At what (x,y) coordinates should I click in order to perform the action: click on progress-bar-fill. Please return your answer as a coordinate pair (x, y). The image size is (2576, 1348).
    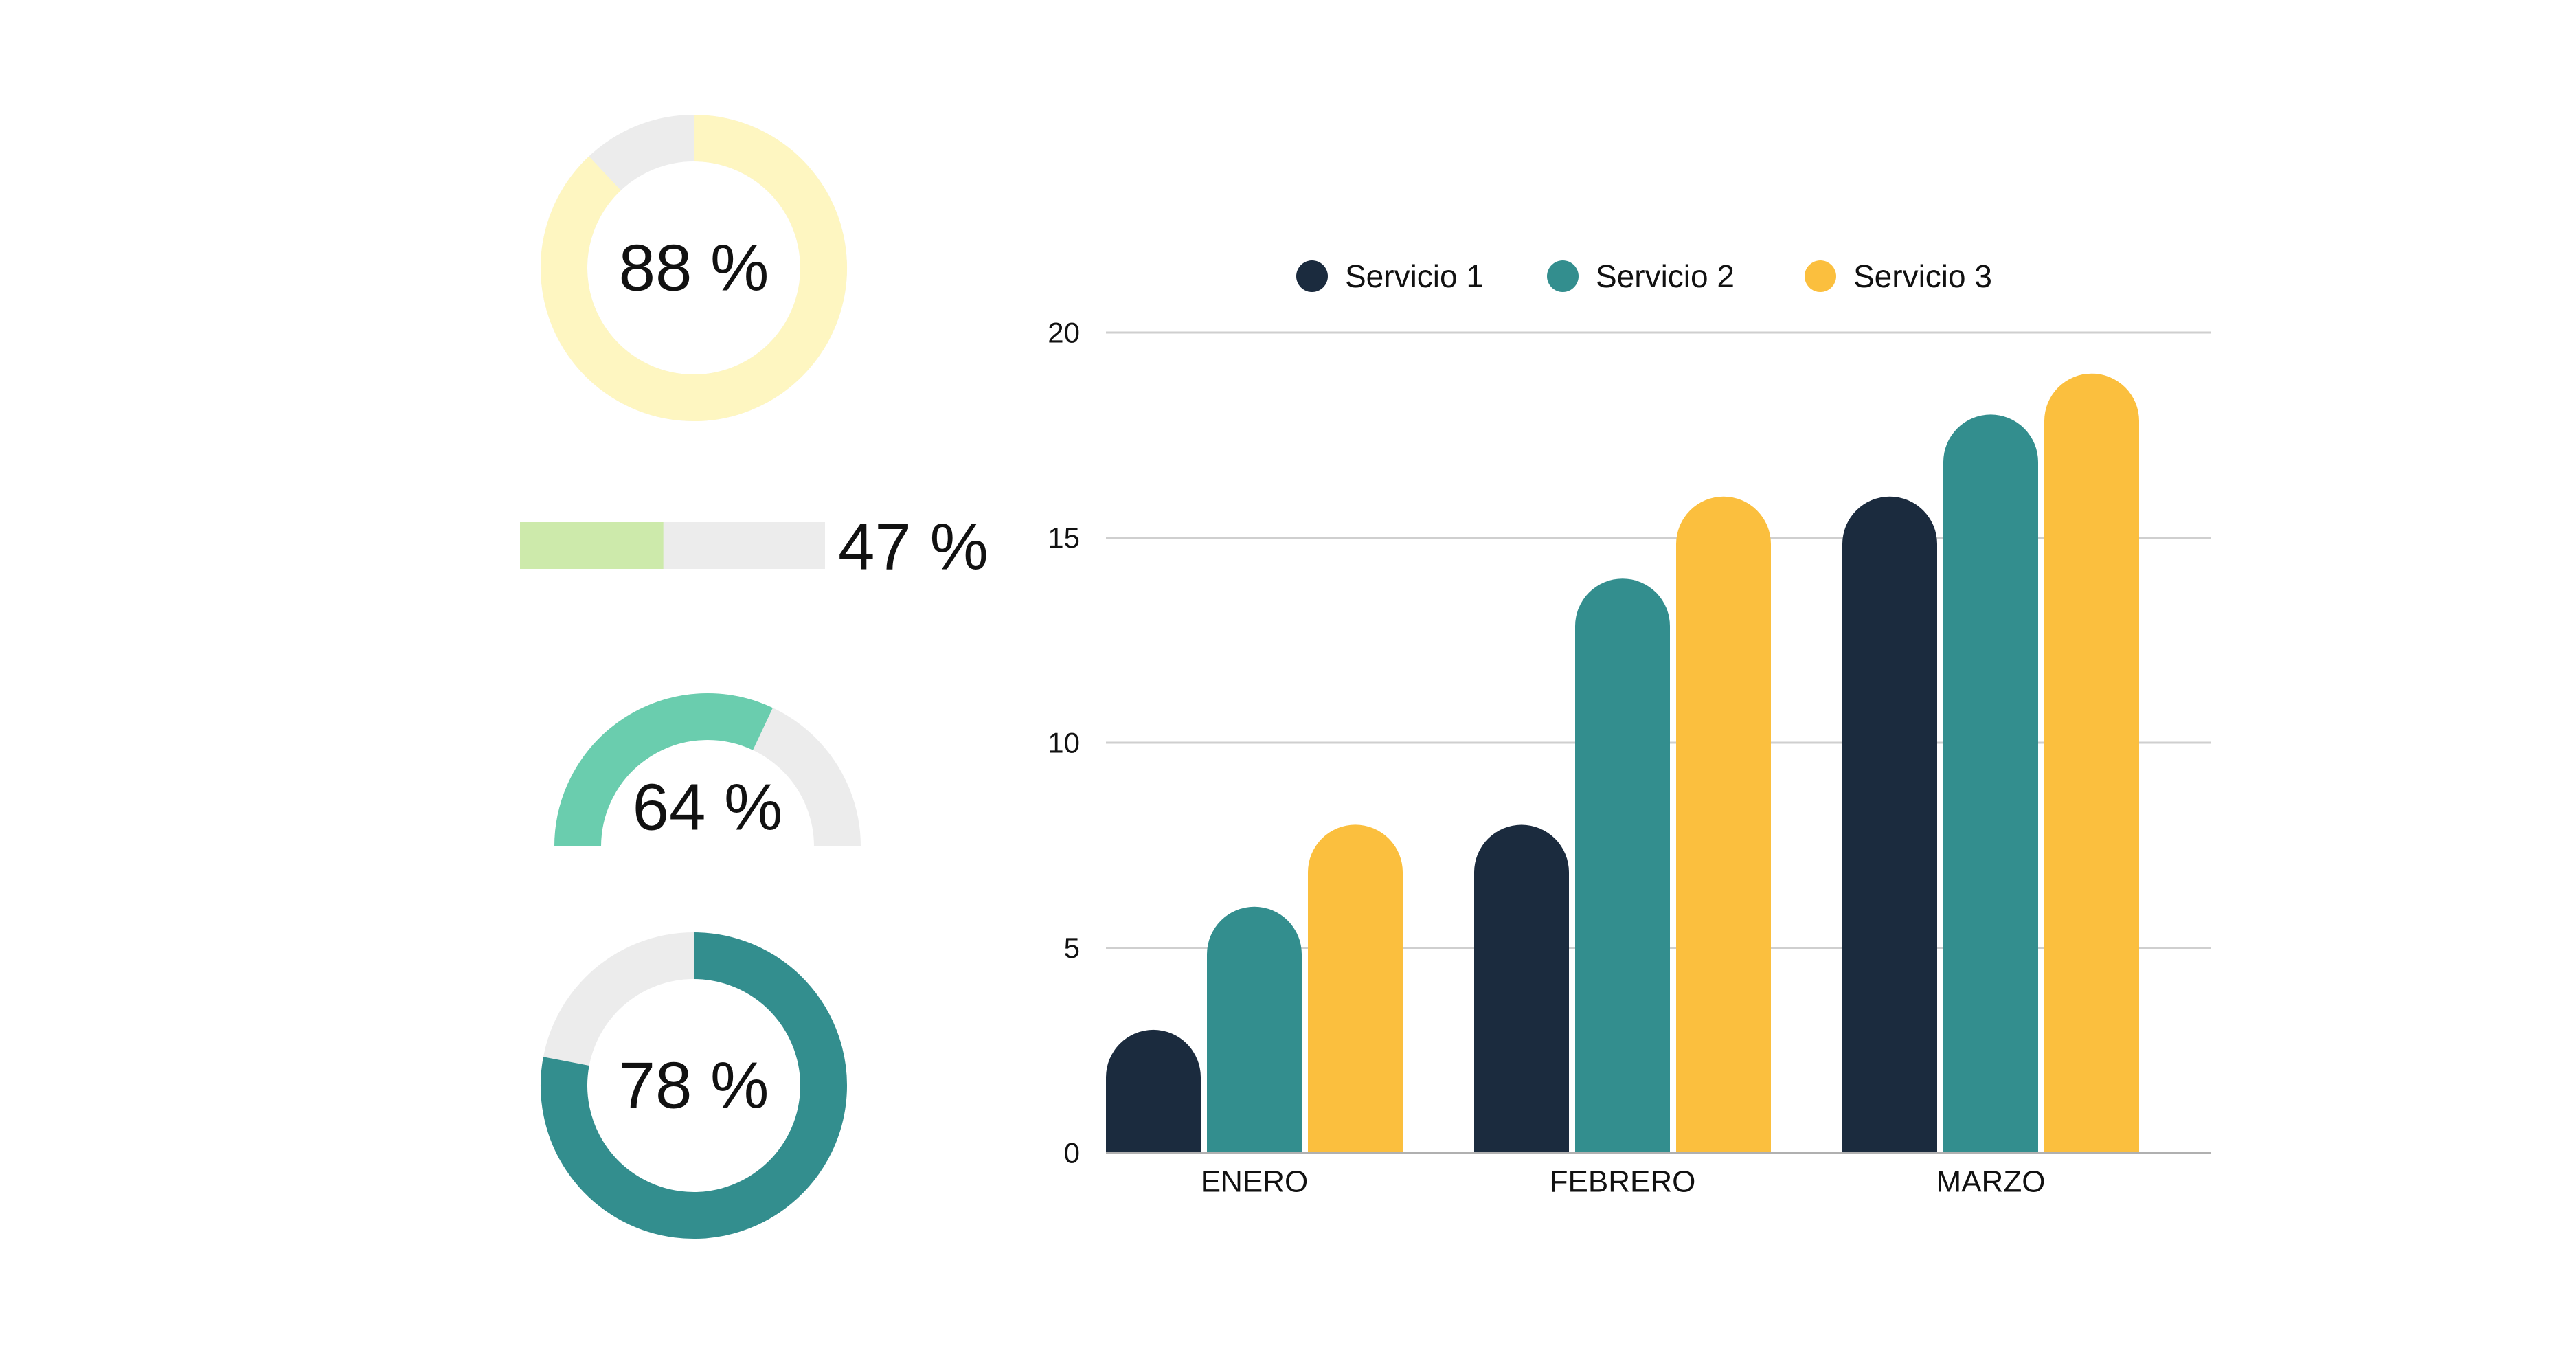
    Looking at the image, I should click on (592, 545).